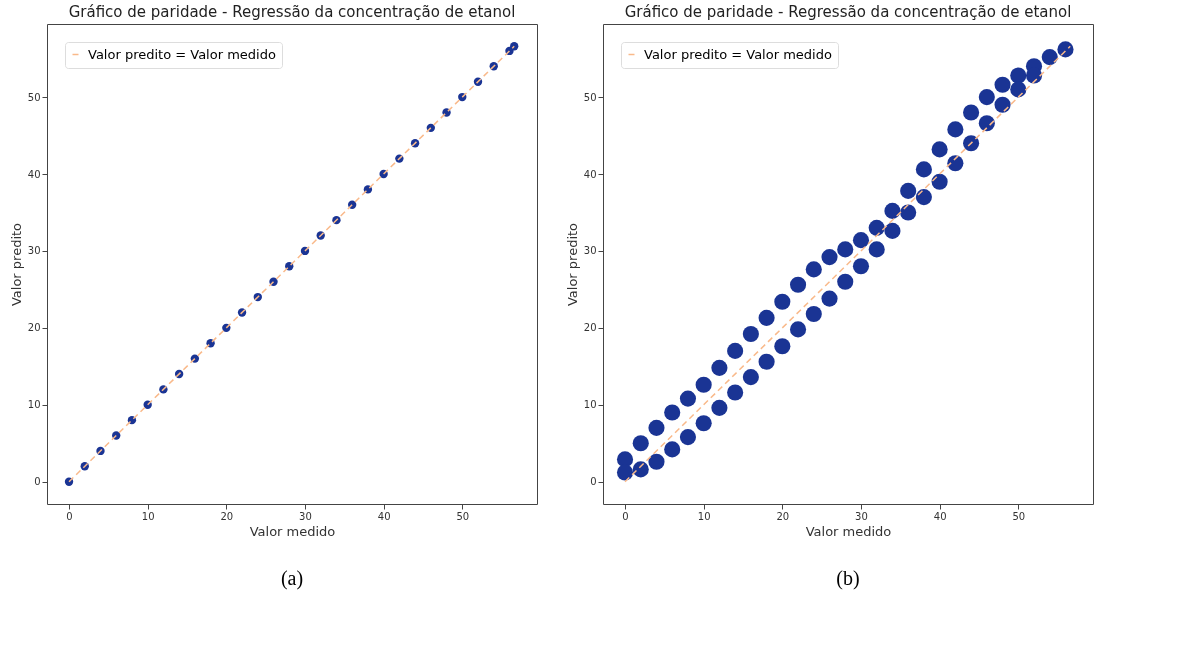  Describe the element at coordinates (292, 578) in the screenshot. I see `text: (a)` at that location.